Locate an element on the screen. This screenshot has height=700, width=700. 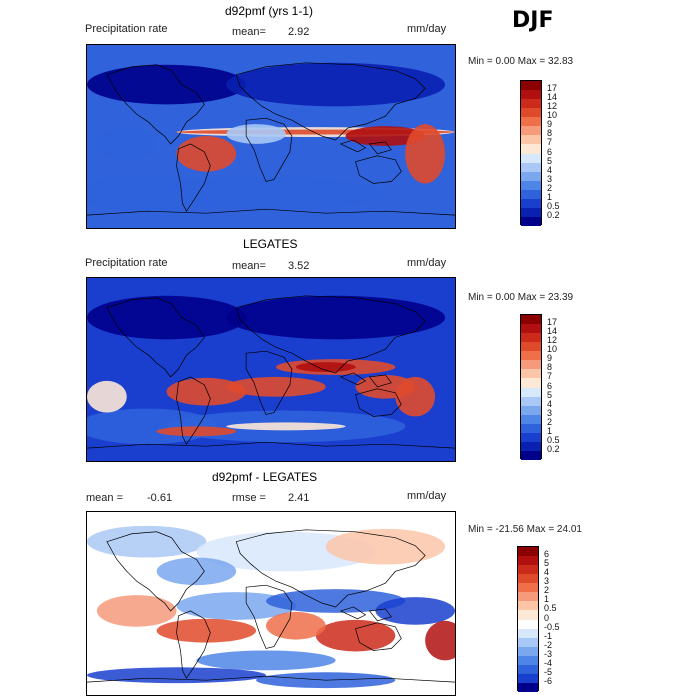
mean-label: mean = is located at coordinates (104, 498).